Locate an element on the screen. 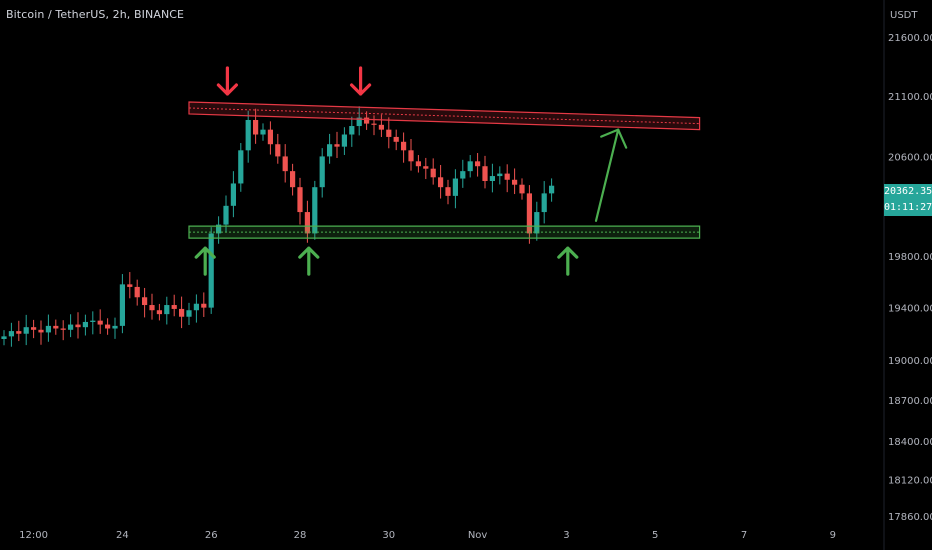  support-band is located at coordinates (444, 232).